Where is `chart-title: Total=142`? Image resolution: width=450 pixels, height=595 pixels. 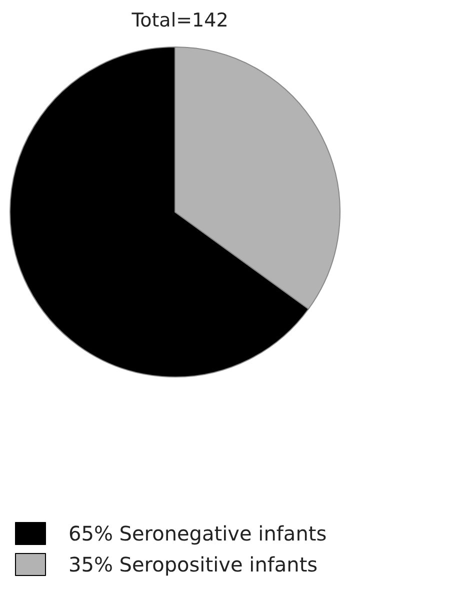 chart-title: Total=142 is located at coordinates (179, 21).